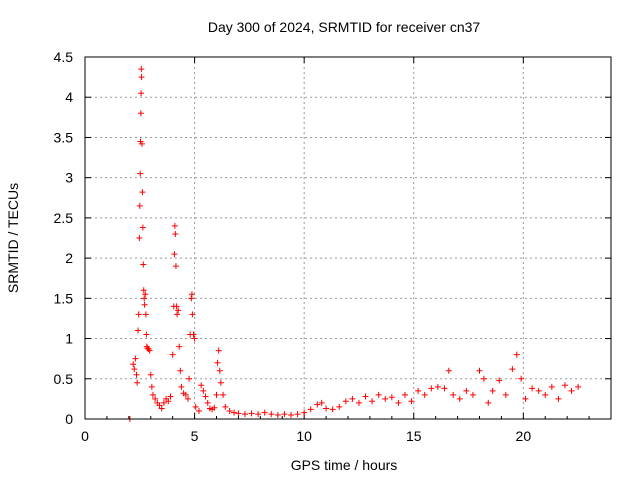  What do you see at coordinates (69, 178) in the screenshot?
I see `y-tick-label: 3` at bounding box center [69, 178].